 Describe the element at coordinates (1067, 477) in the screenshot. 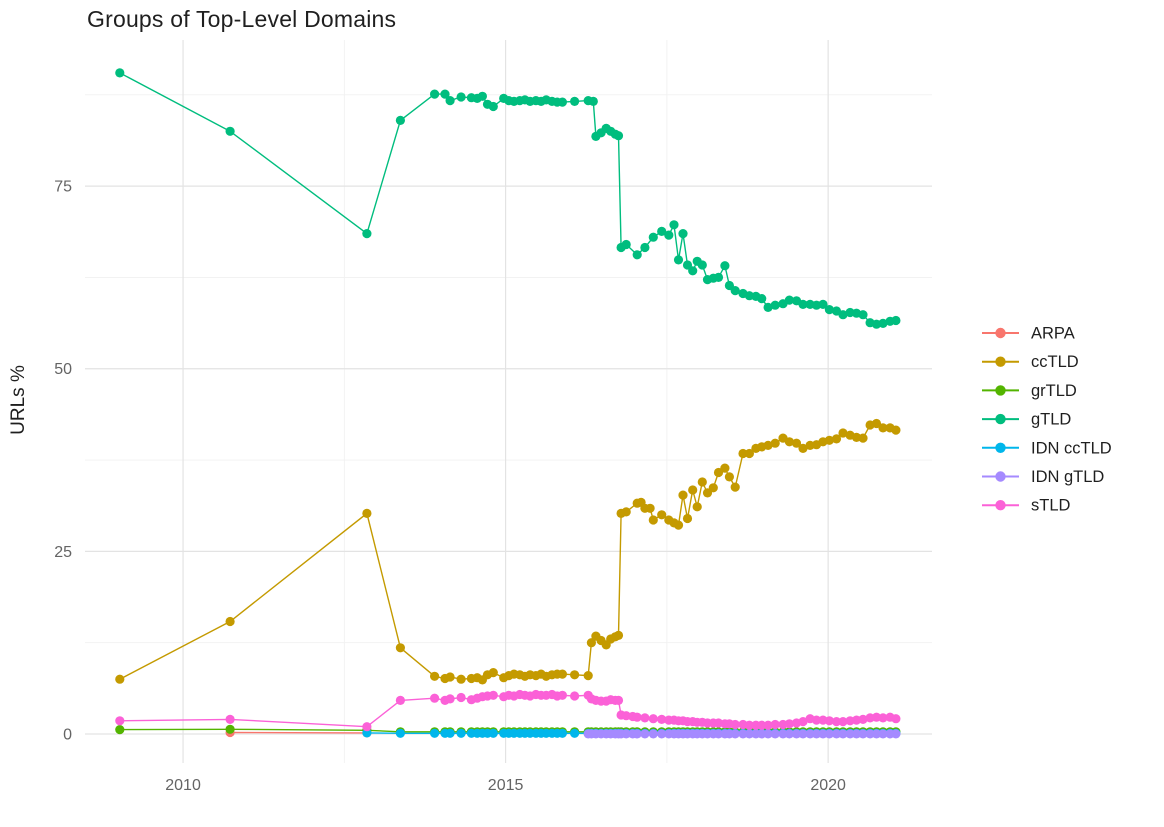

I see `legend-item-label: IDN gTLD` at that location.